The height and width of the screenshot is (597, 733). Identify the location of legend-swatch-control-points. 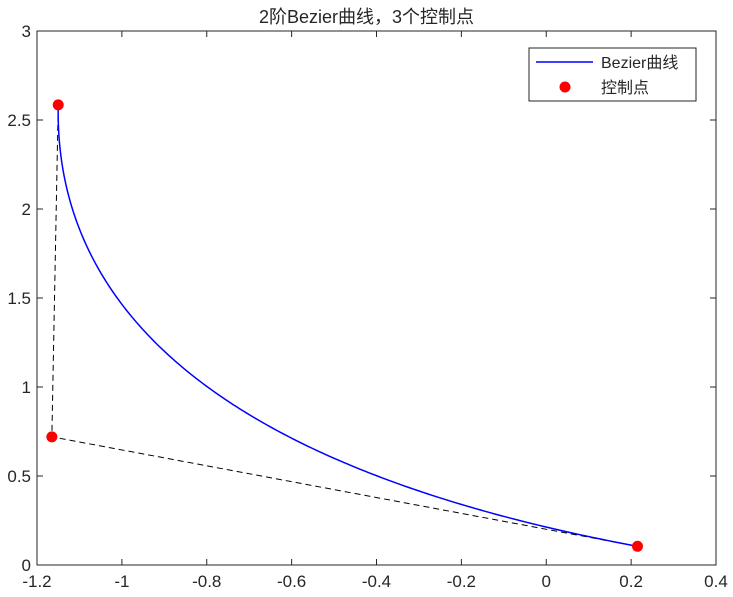
(565, 87).